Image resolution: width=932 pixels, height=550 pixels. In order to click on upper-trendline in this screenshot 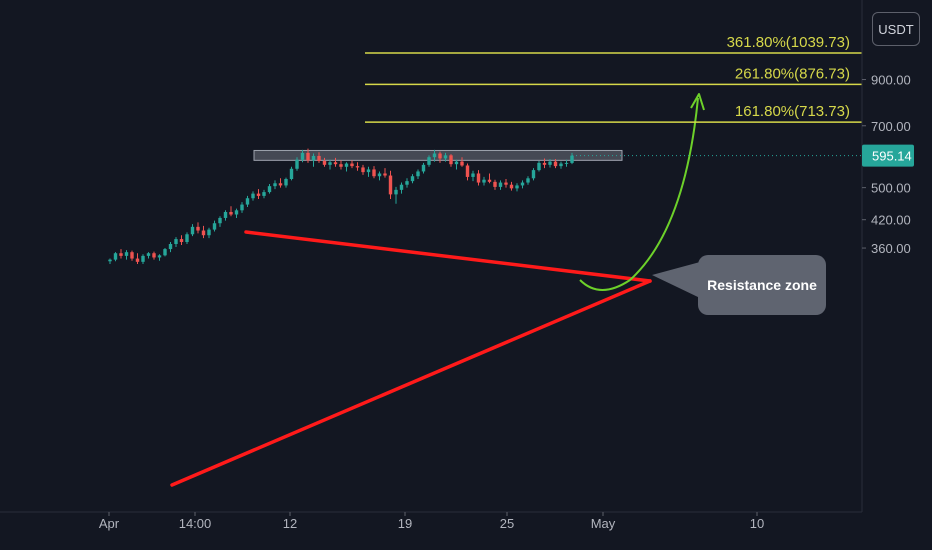, I will do `click(448, 256)`.